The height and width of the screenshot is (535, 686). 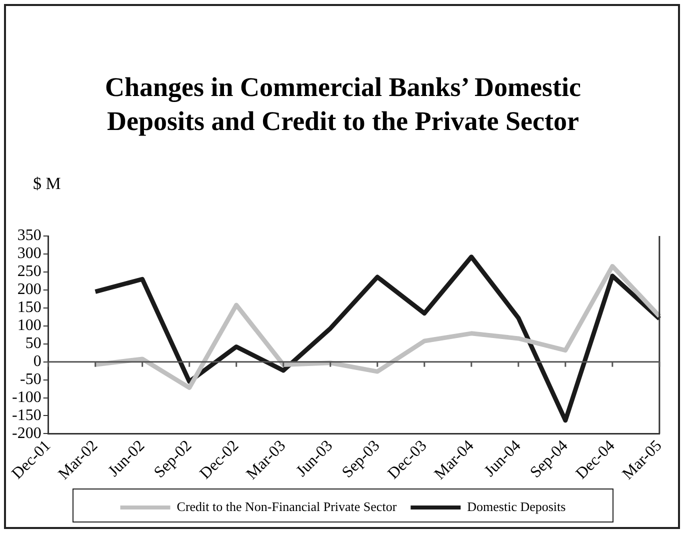 I want to click on y-tick-label: 50, so click(x=33, y=343).